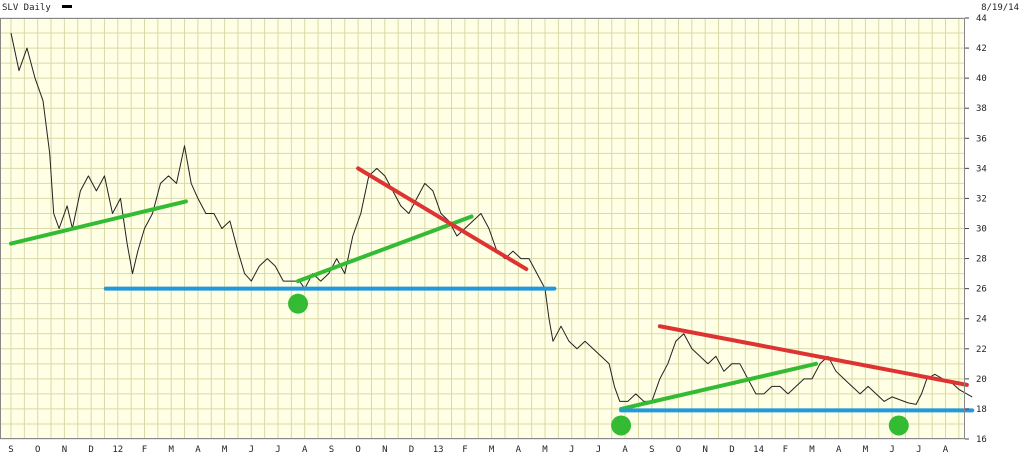 The image size is (1024, 461). Describe the element at coordinates (981, 260) in the screenshot. I see `y-tick-label: 28` at that location.